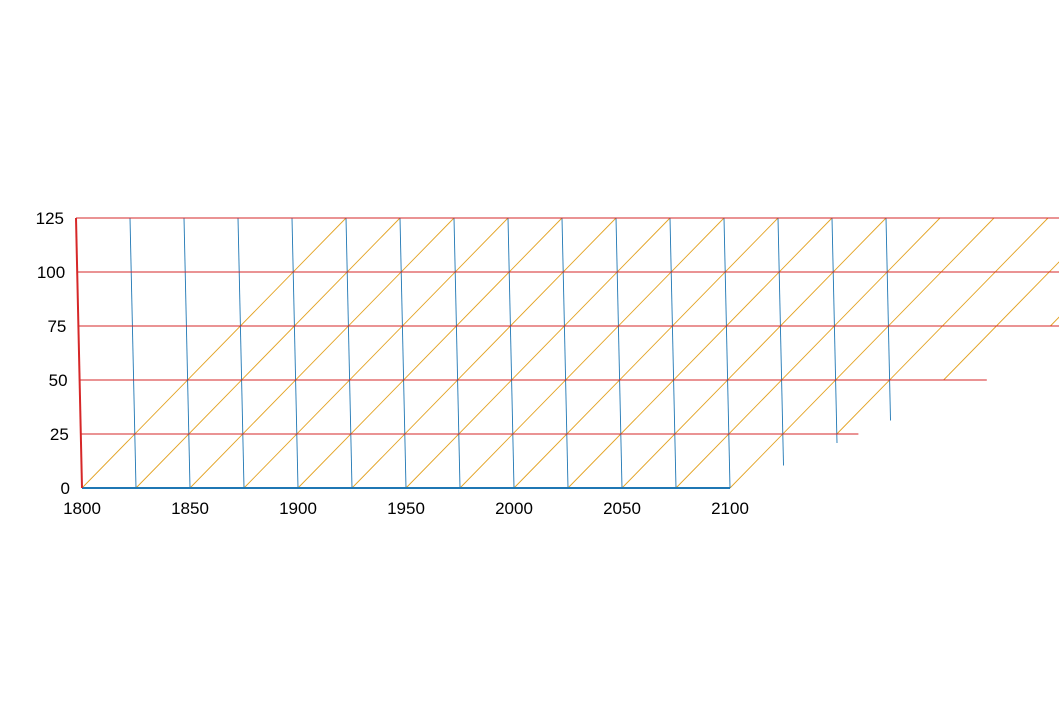  Describe the element at coordinates (622, 508) in the screenshot. I see `x-tick-label: 2050` at that location.